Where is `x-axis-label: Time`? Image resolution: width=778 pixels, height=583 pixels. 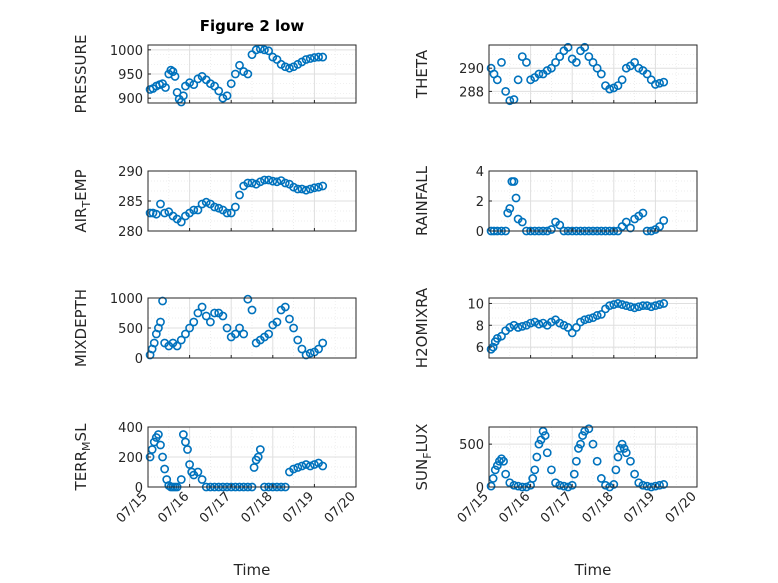
x-axis-label: Time is located at coordinates (252, 570).